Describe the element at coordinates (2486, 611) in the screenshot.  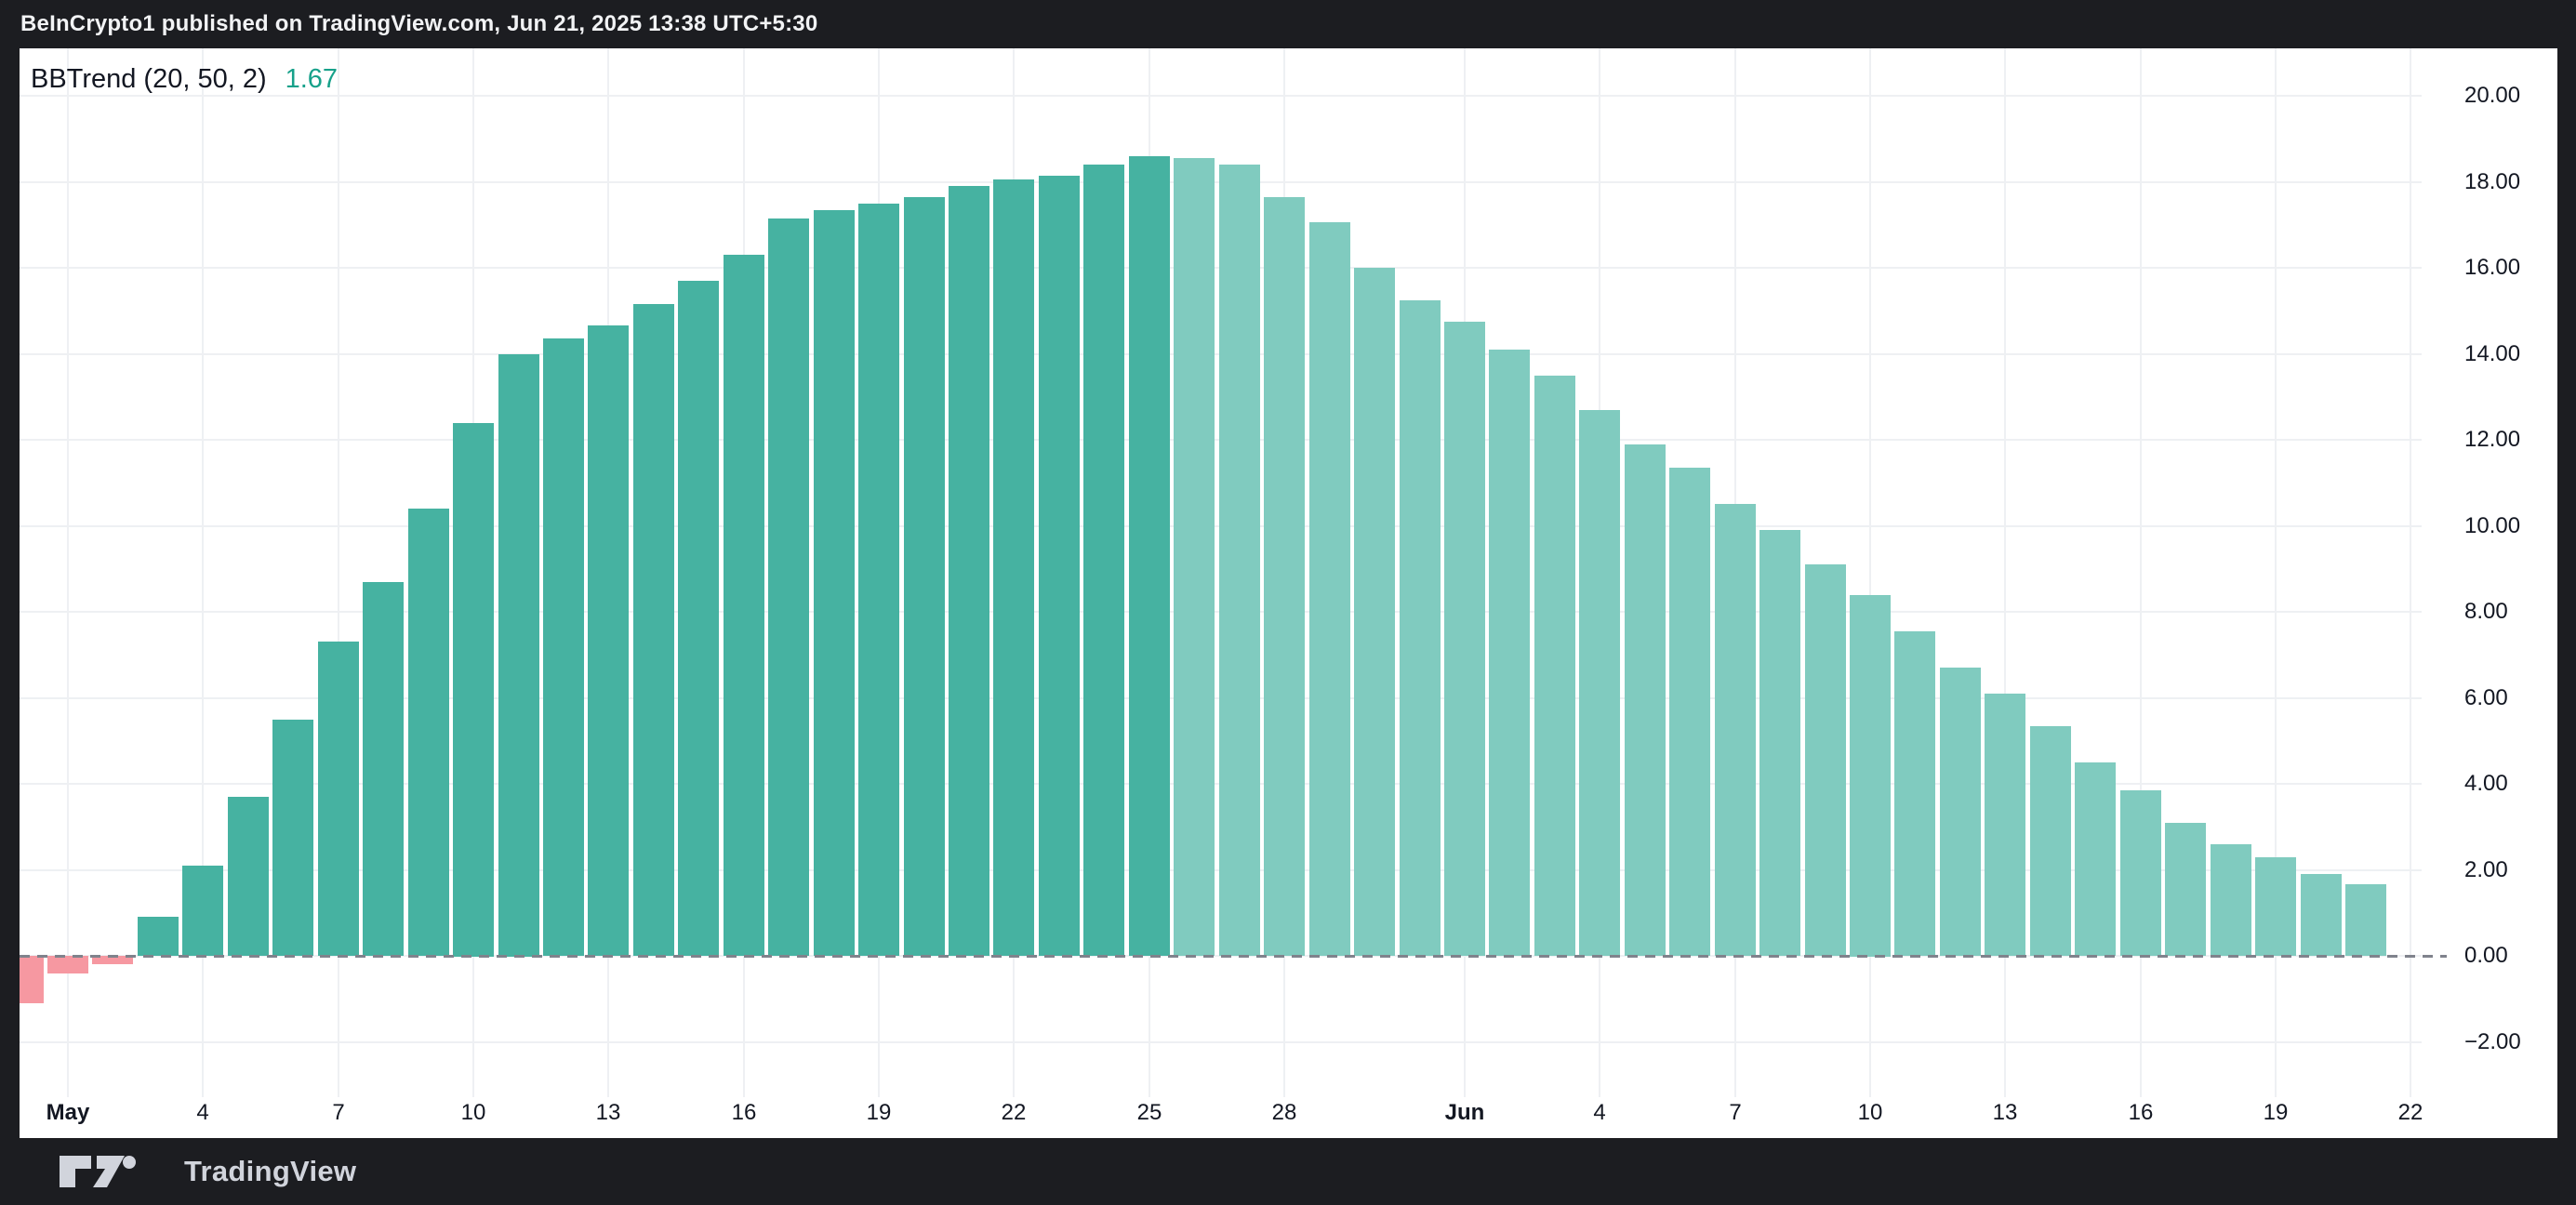
I see `y-axis-label: 8.00` at that location.